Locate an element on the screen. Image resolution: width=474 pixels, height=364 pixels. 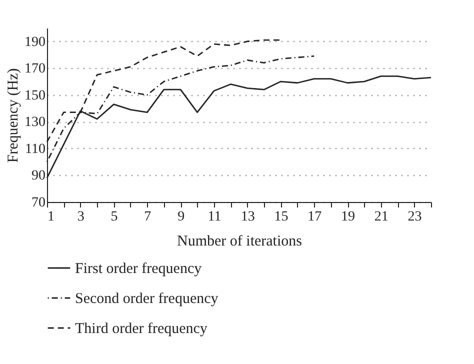
y-tick-label: 130 is located at coordinates (35, 122).